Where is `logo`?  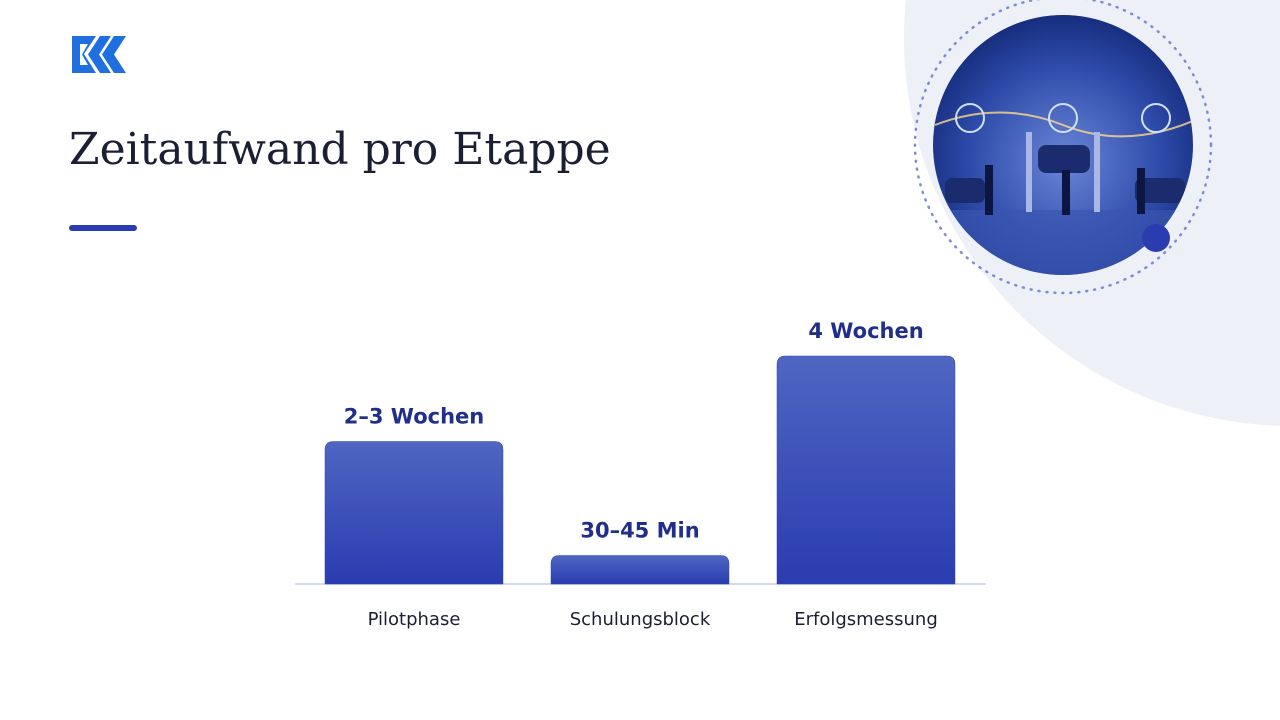 logo is located at coordinates (99, 54).